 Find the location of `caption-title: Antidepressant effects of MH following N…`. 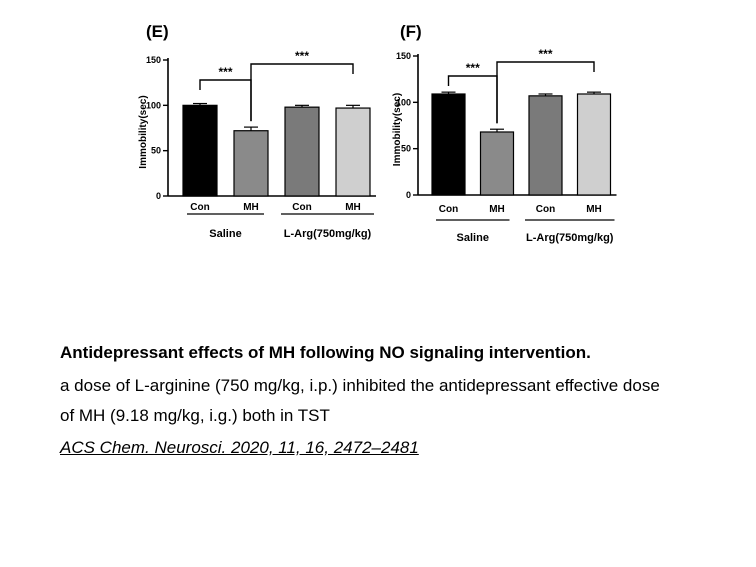

caption-title: Antidepressant effects of MH following N… is located at coordinates (325, 352).